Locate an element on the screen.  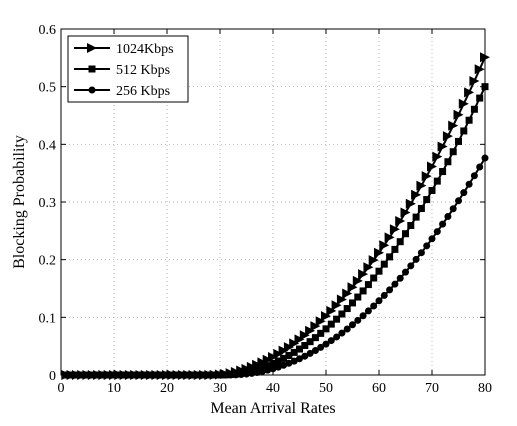
x-tick-label: 0 is located at coordinates (61, 388).